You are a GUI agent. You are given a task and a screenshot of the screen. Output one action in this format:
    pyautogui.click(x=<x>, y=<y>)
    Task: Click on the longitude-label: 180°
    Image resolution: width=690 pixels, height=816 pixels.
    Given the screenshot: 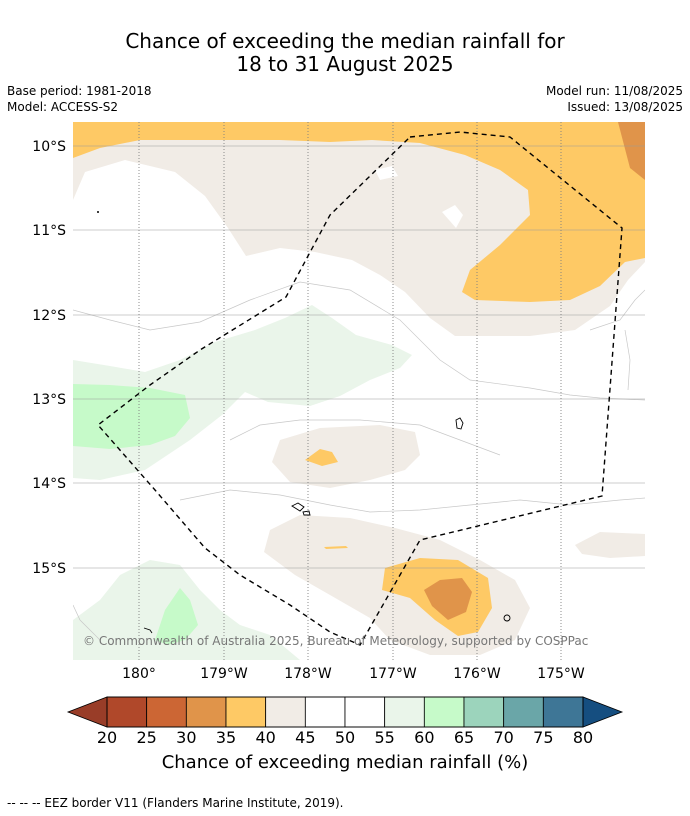 What is the action you would take?
    pyautogui.click(x=139, y=674)
    